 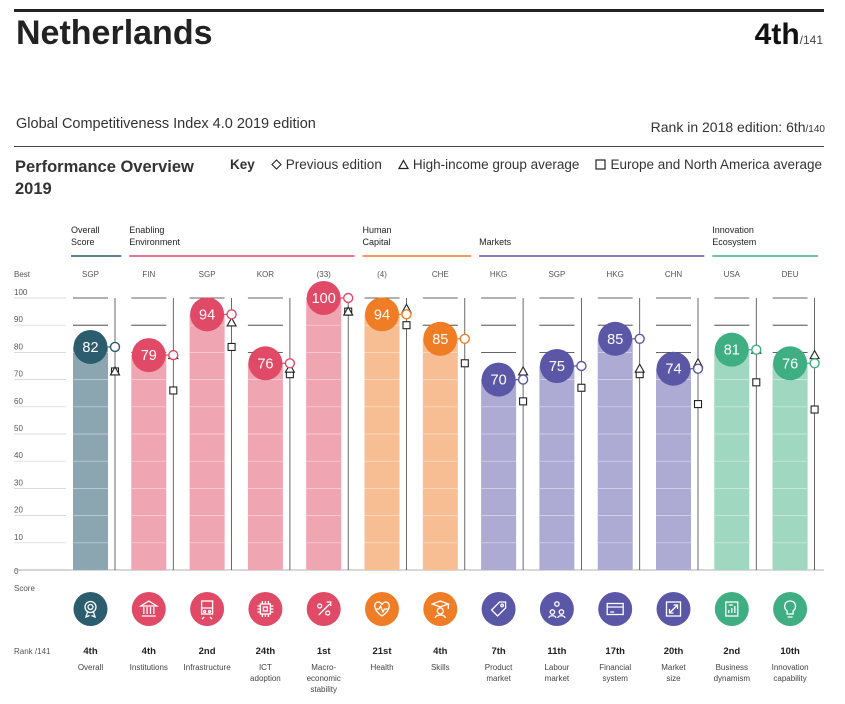 I want to click on group-label-enabling-environment: Enabling Environment, so click(x=154, y=236).